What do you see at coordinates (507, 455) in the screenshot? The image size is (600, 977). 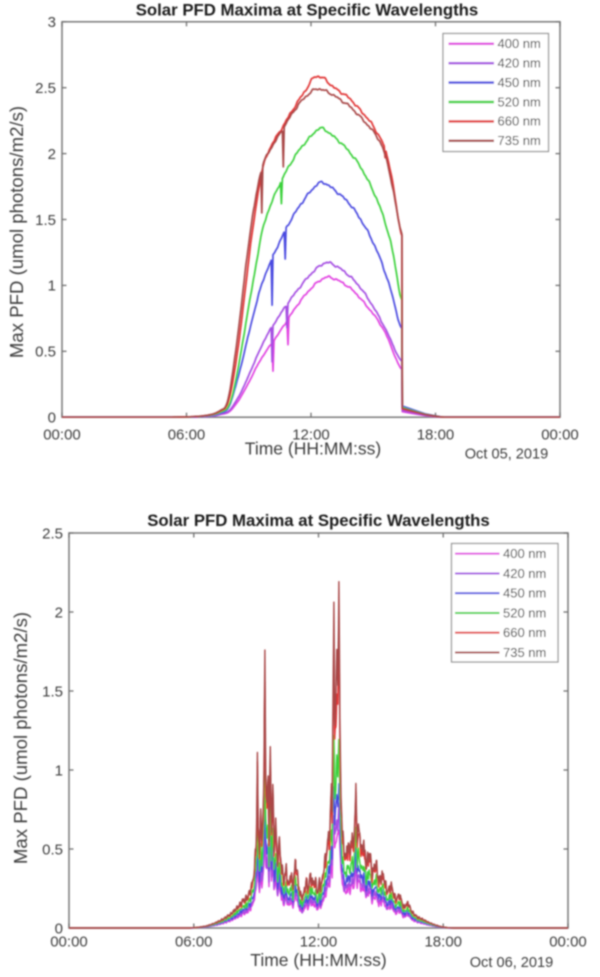 I see `svg-text: Oct 05, 2019` at bounding box center [507, 455].